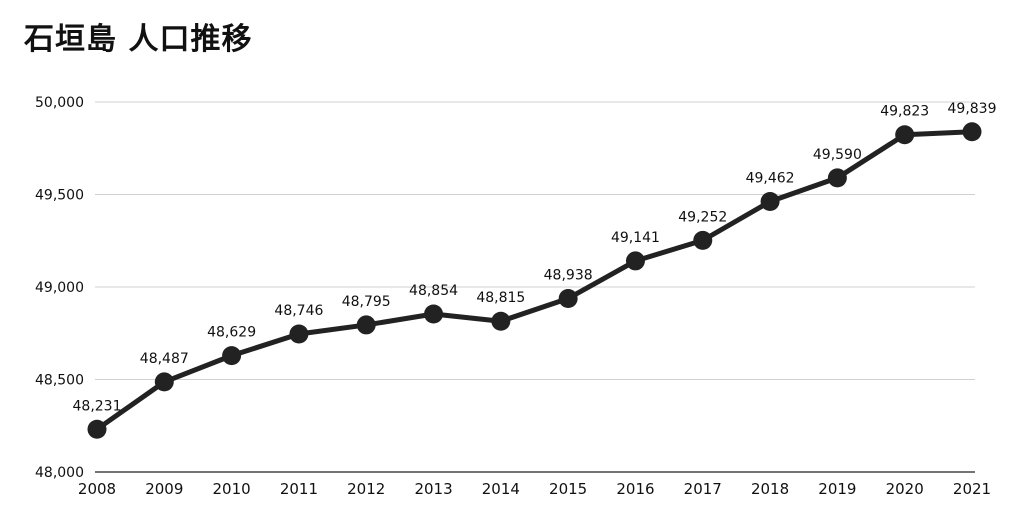  I want to click on x-tick-label: 2019, so click(837, 489).